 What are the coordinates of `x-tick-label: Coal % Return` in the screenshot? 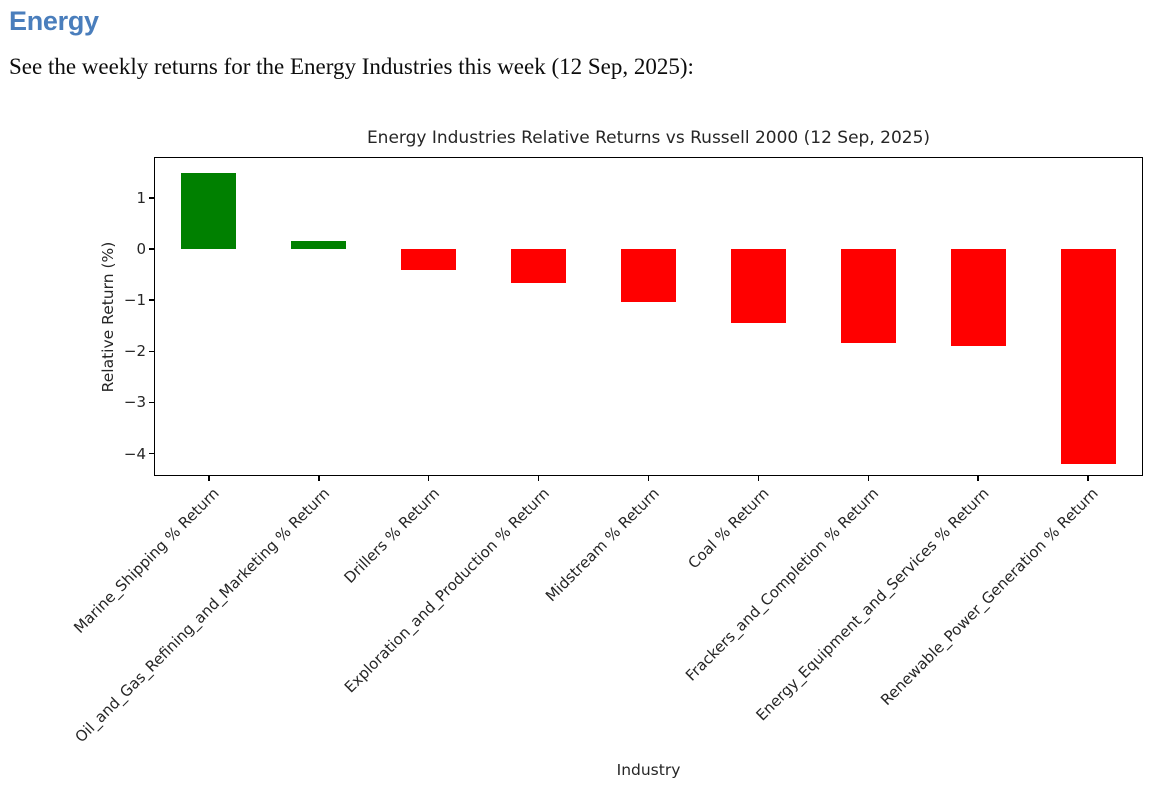 It's located at (728, 528).